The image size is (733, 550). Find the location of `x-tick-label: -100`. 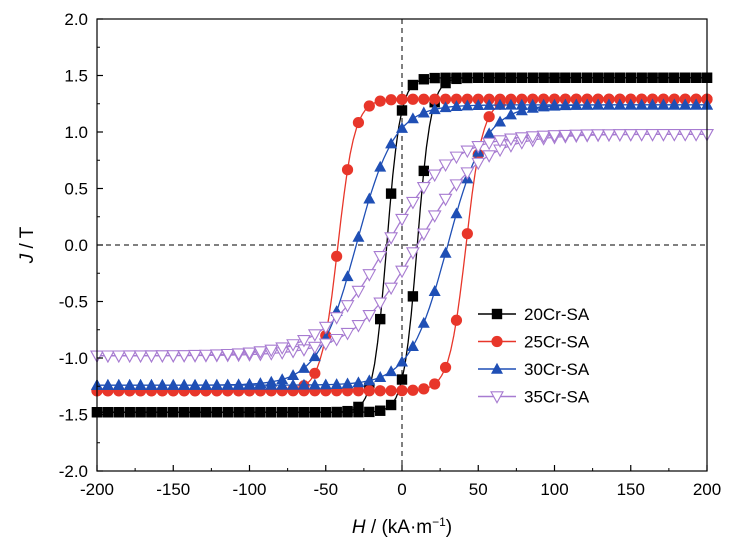

x-tick-label: -100 is located at coordinates (249, 489).